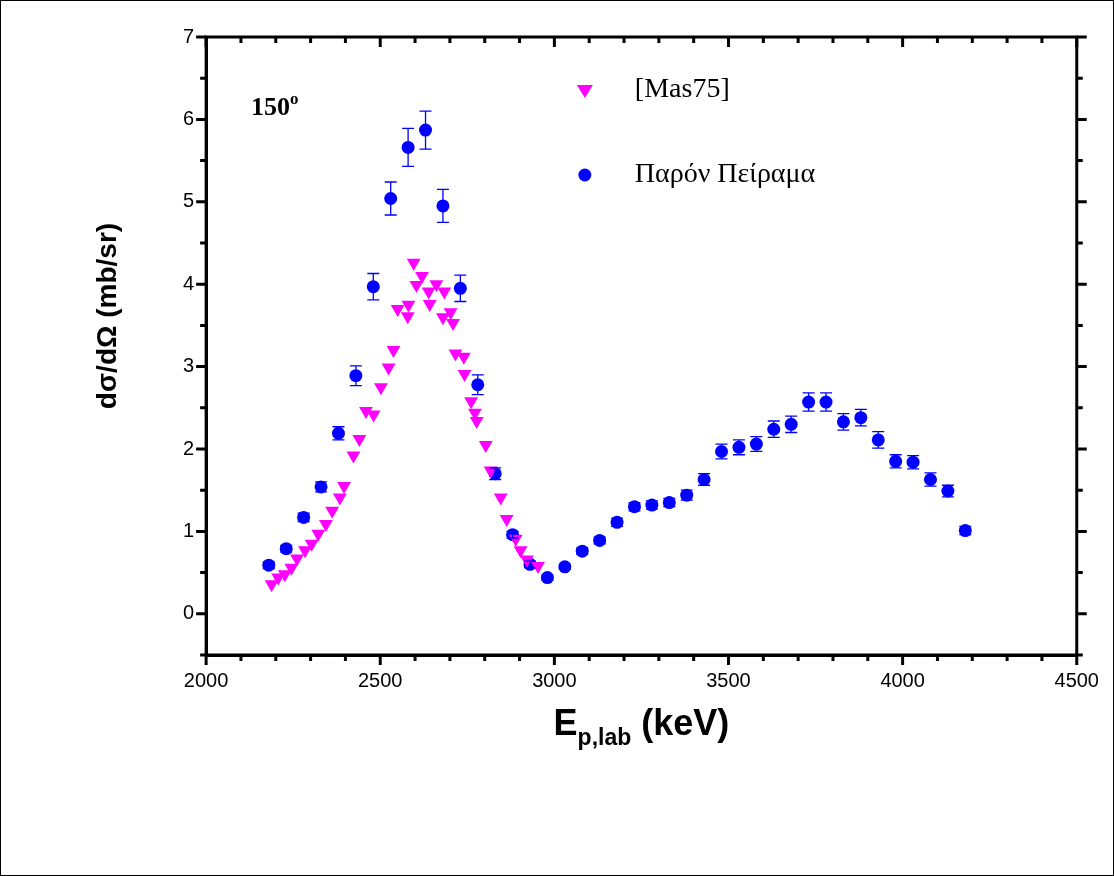  Describe the element at coordinates (189, 282) in the screenshot. I see `y-tick-label: 4` at that location.